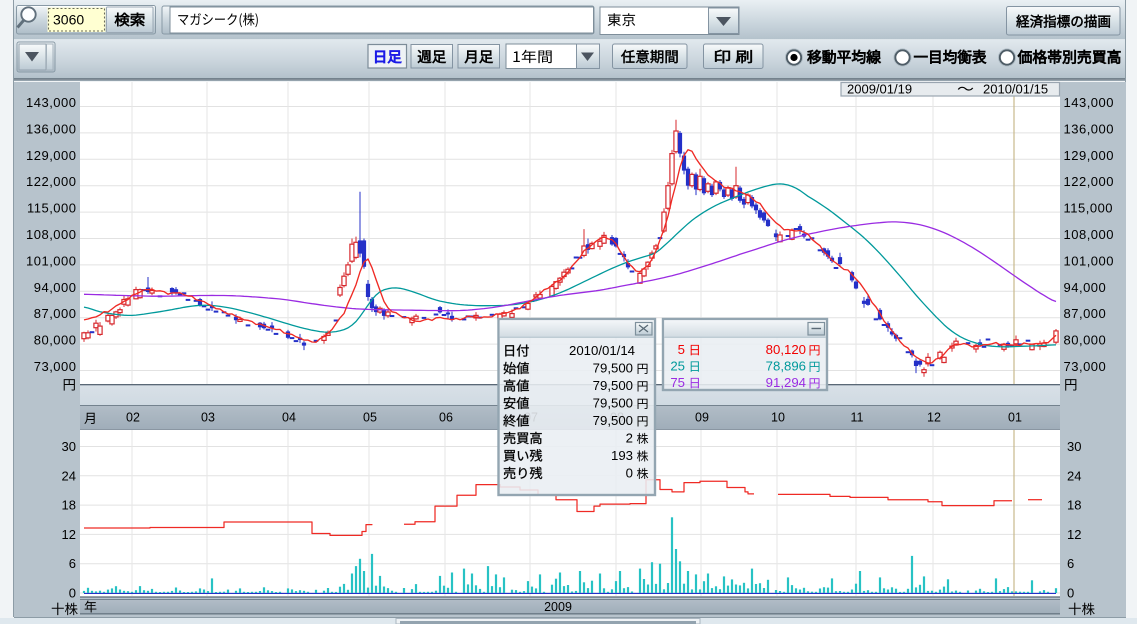  What do you see at coordinates (786, 366) in the screenshot?
I see `svg-text: 78,896` at bounding box center [786, 366].